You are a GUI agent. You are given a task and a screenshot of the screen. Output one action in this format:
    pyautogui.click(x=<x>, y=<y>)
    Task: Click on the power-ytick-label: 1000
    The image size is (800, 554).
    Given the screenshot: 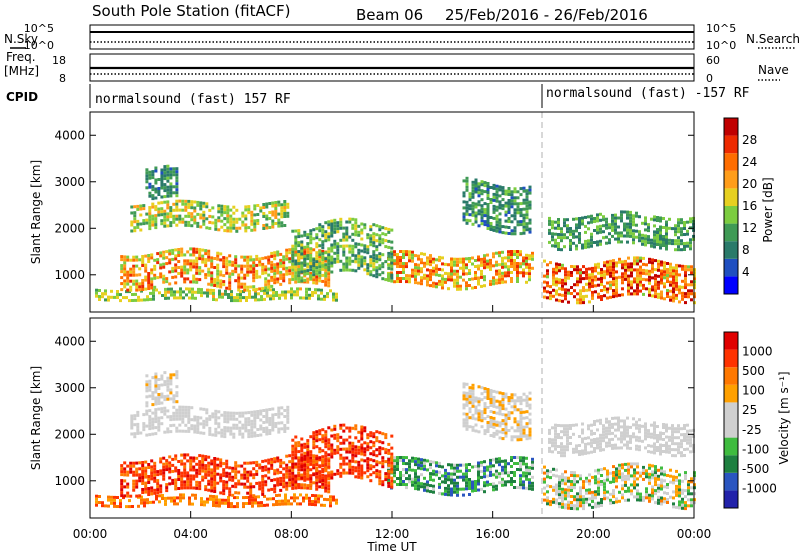 What is the action you would take?
    pyautogui.click(x=69, y=275)
    